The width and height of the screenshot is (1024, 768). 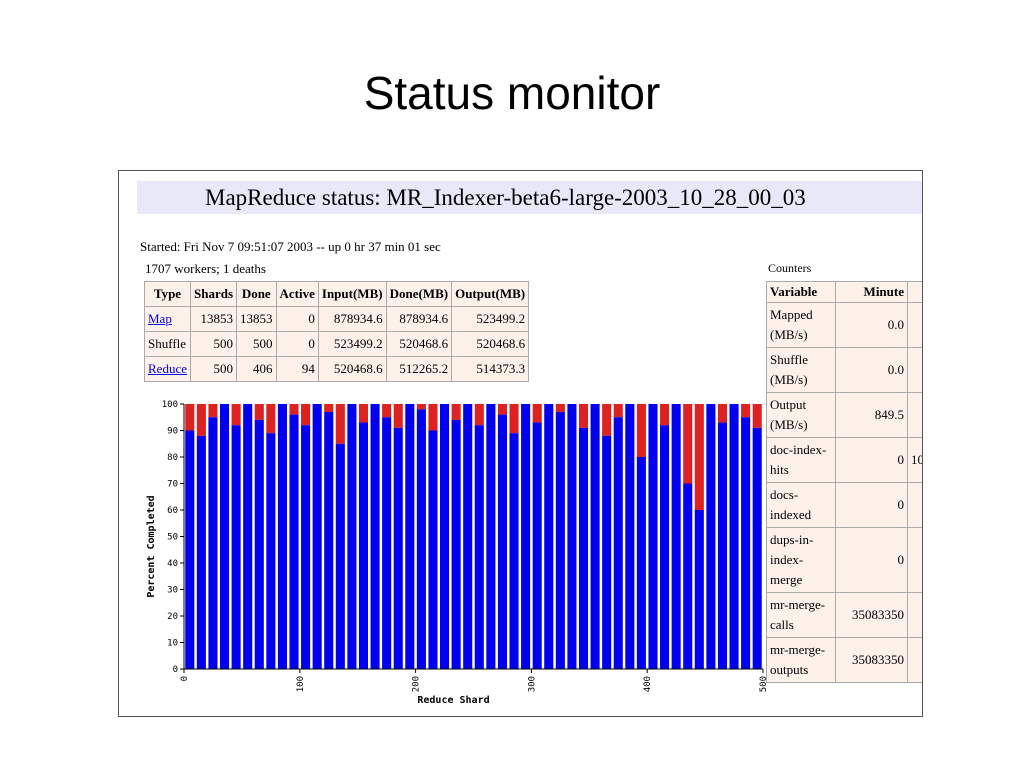 What do you see at coordinates (844, 460) in the screenshot?
I see `counter-row: doc-index-hits 0 10` at bounding box center [844, 460].